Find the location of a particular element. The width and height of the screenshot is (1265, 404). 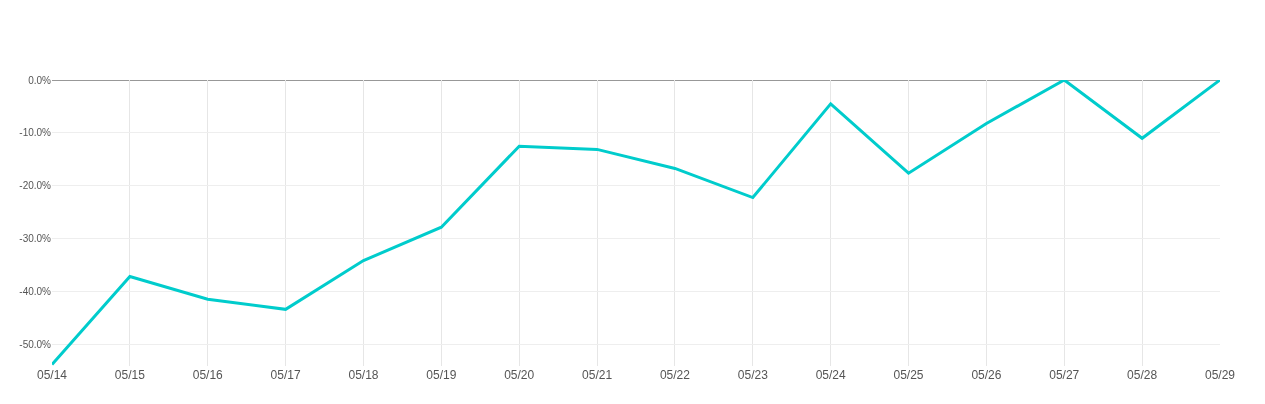

y-tick-label: -40.0% is located at coordinates (35, 292).